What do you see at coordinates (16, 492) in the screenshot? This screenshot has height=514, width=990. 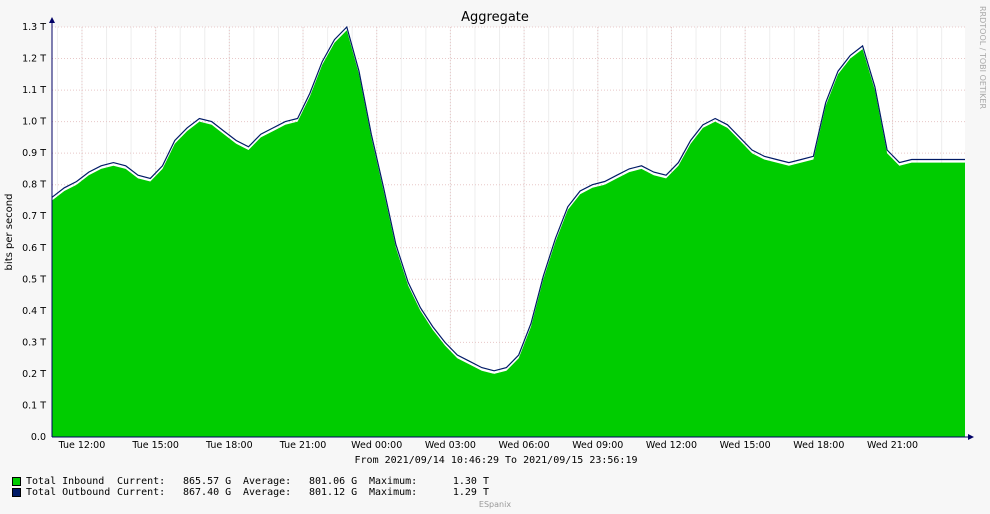 I see `legend-swatch-outbound` at bounding box center [16, 492].